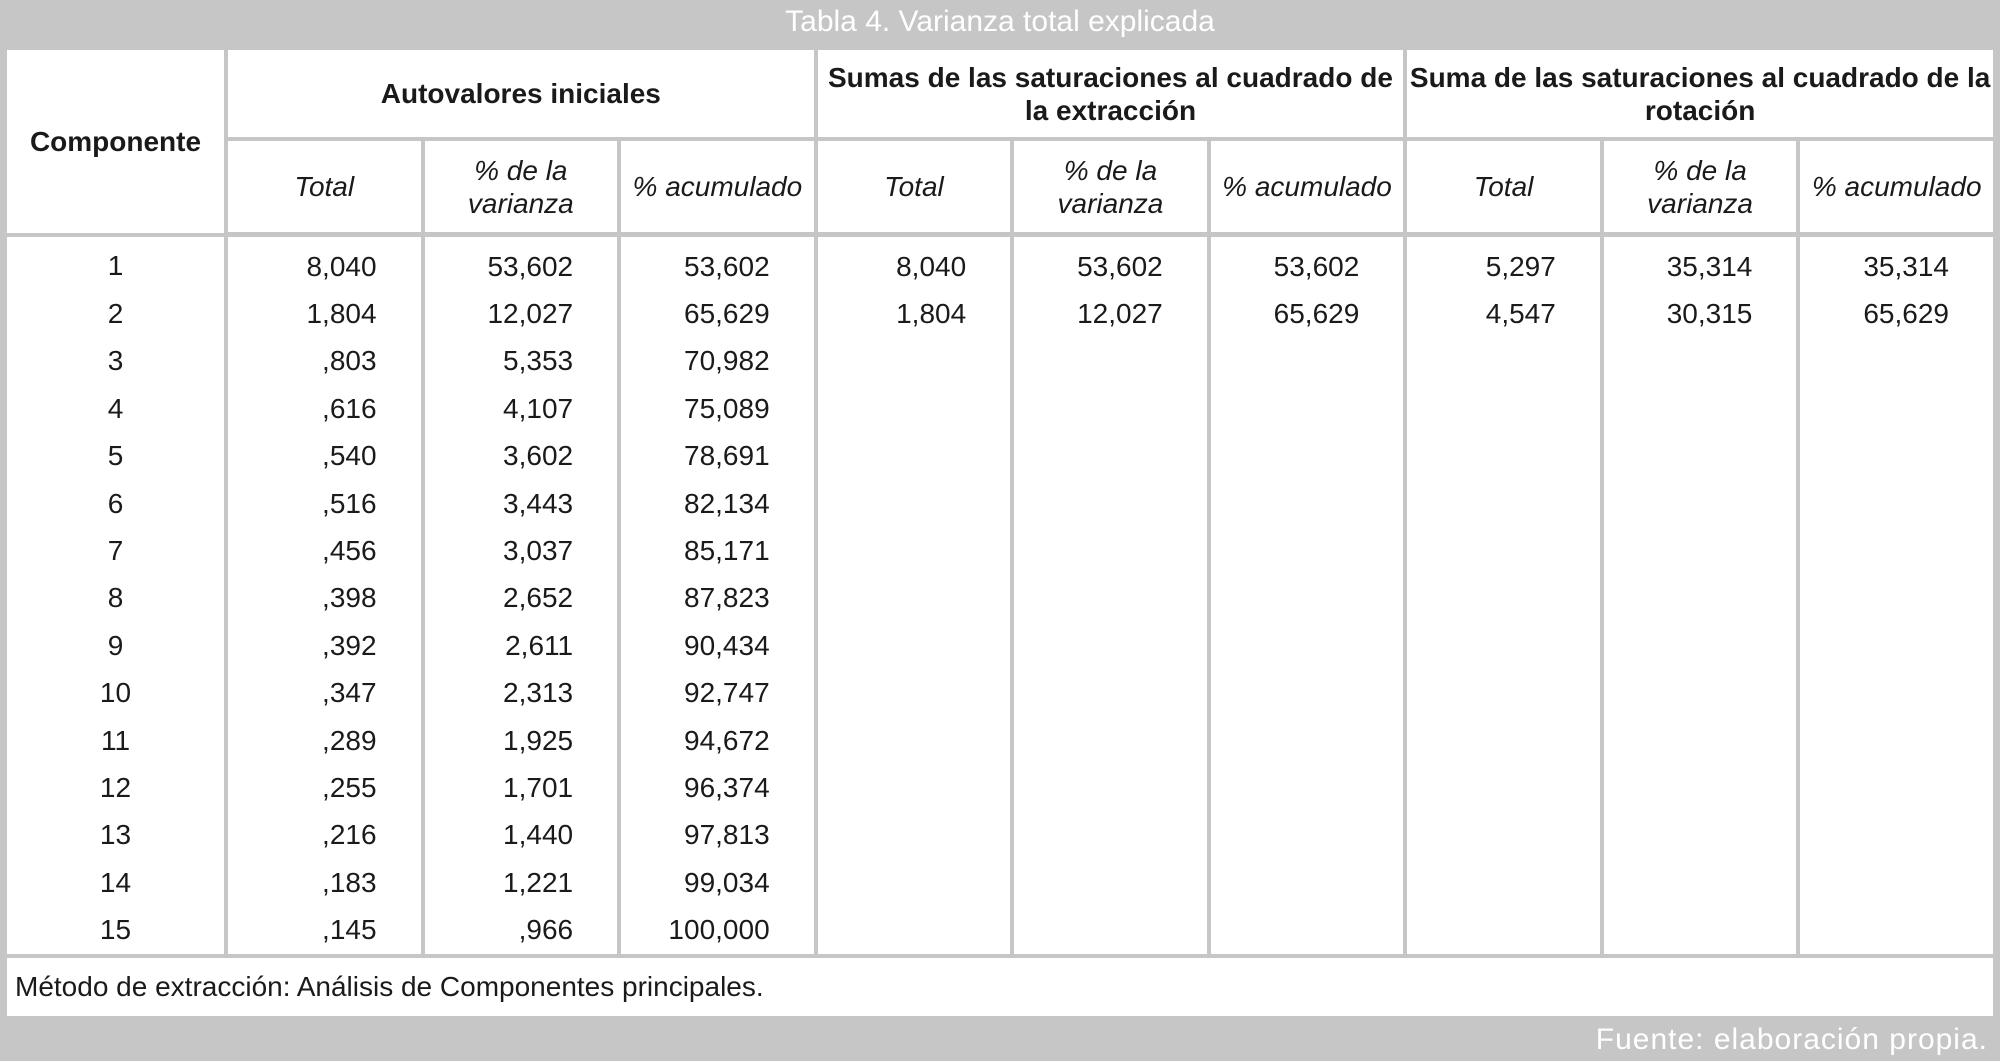  Describe the element at coordinates (1000, 740) in the screenshot. I see `table-row: 11,289 1,925 94,672` at that location.